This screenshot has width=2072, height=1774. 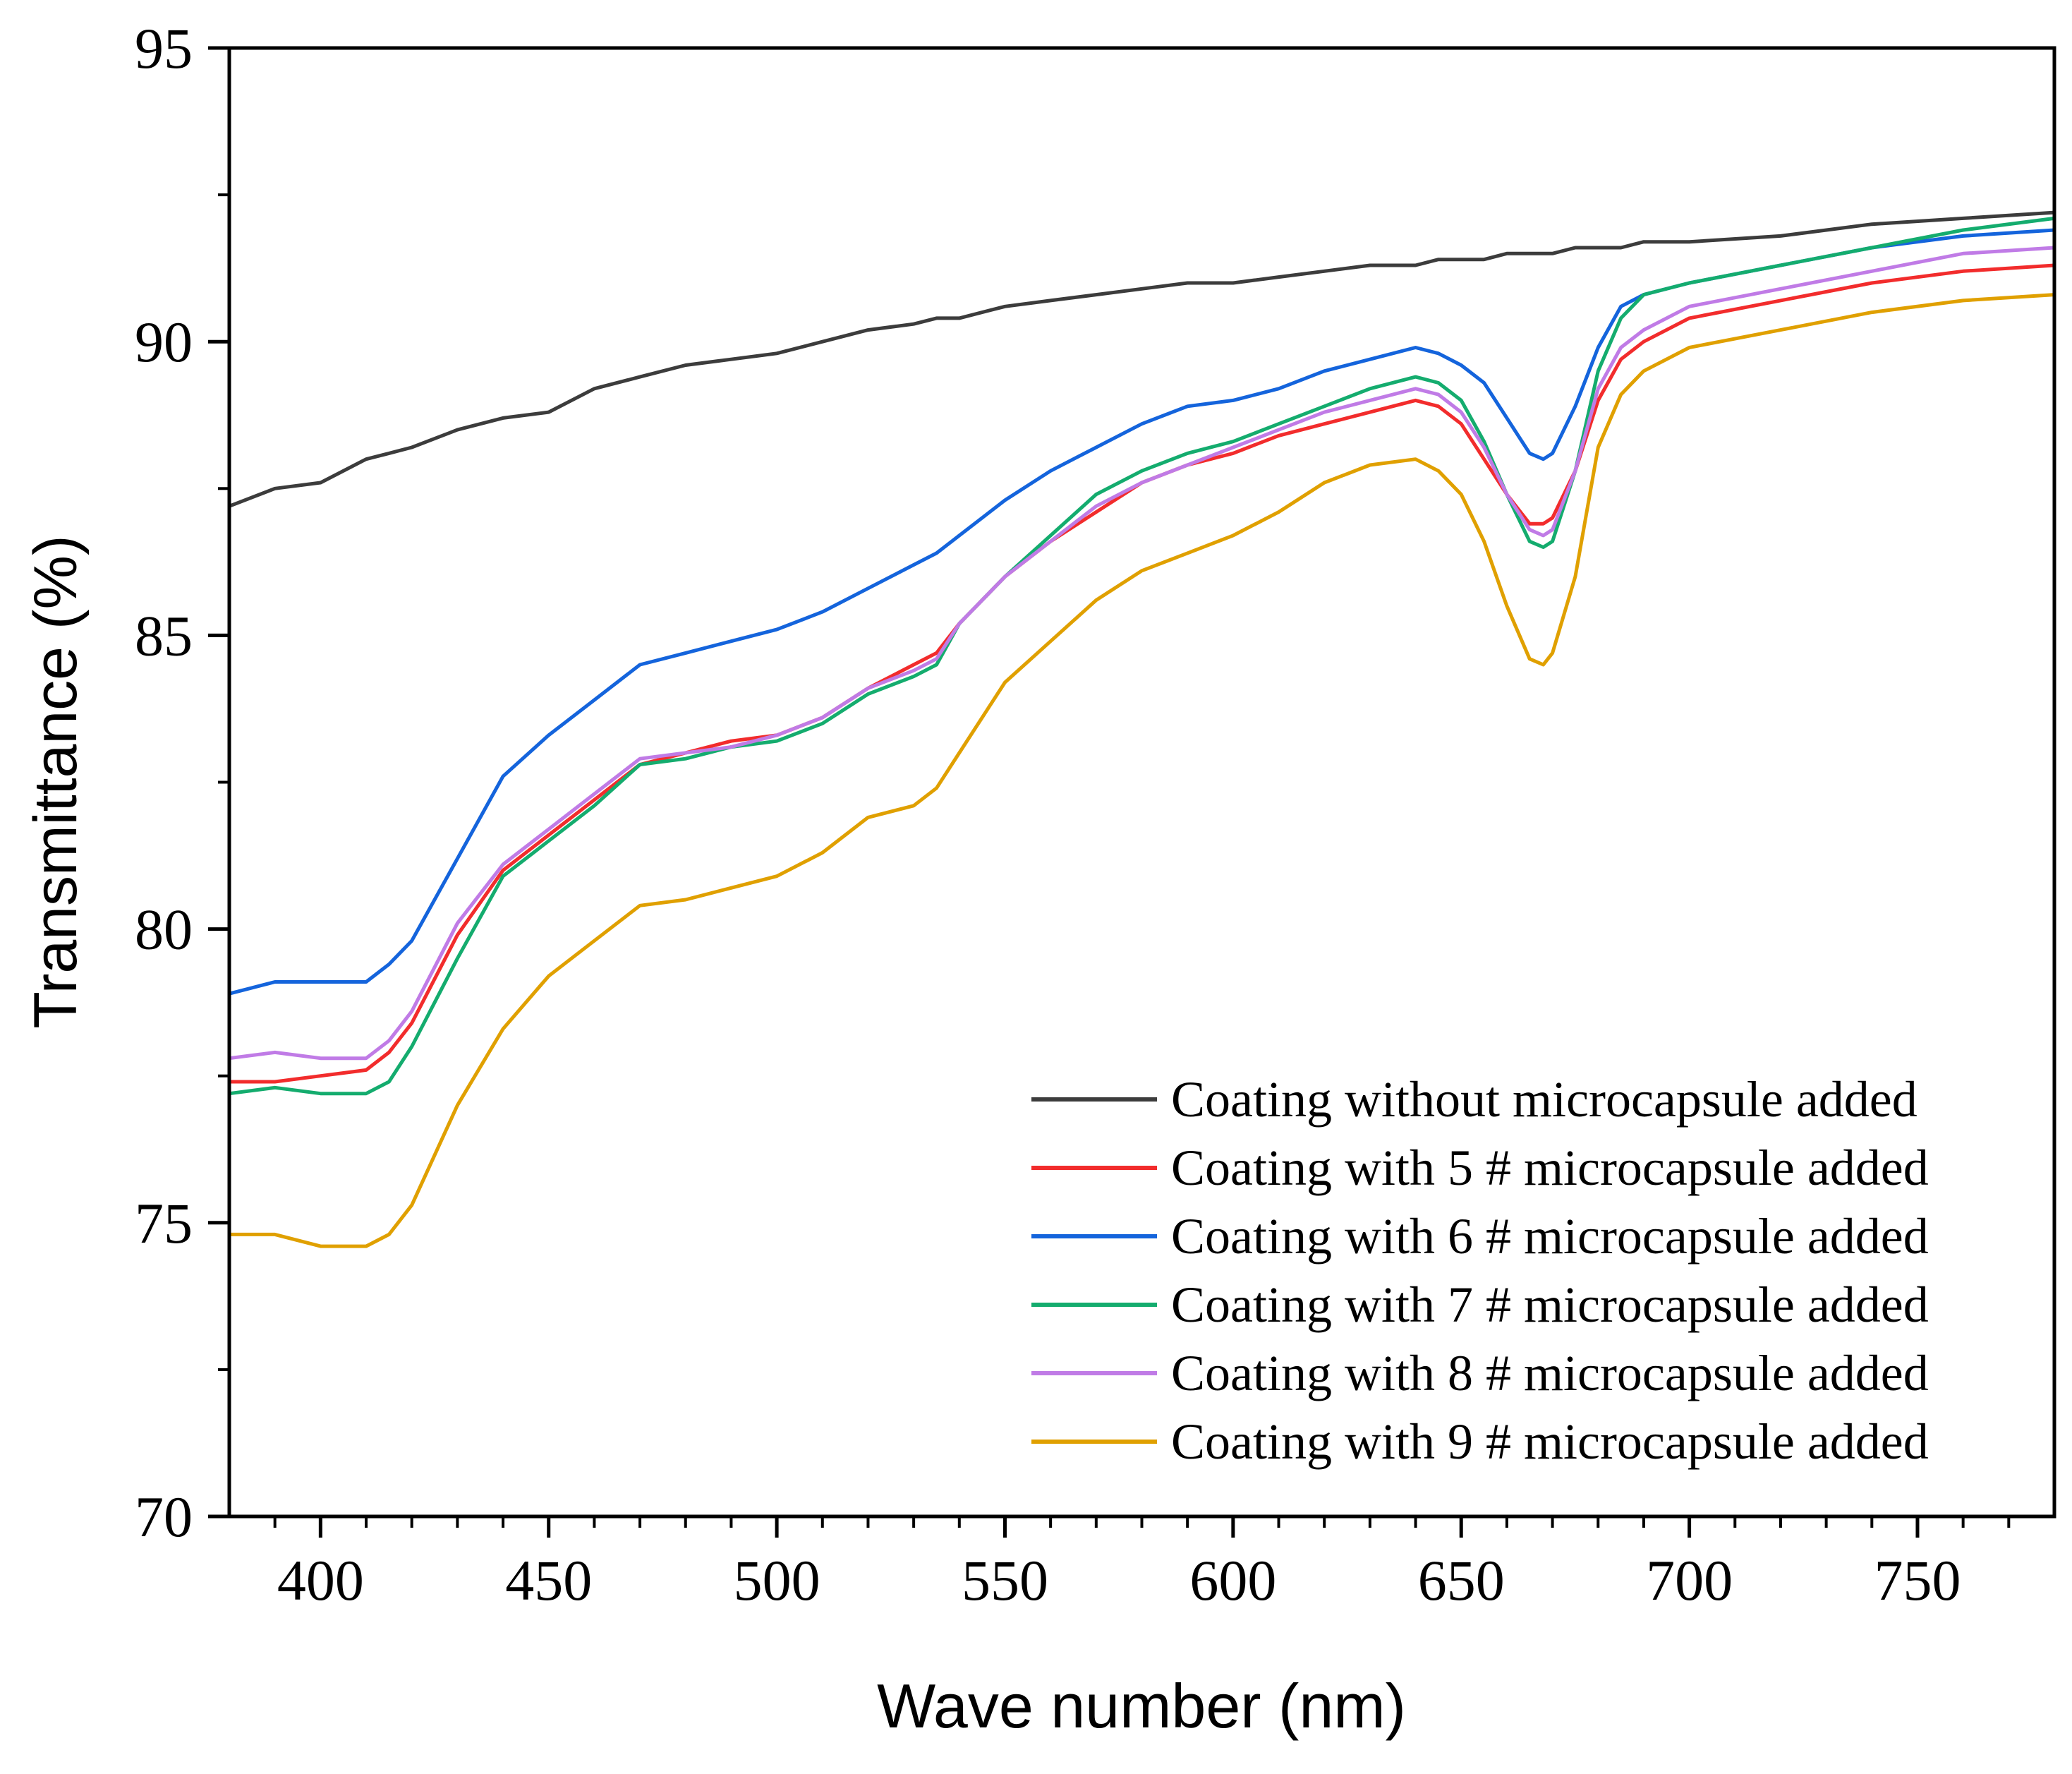 What do you see at coordinates (164, 635) in the screenshot?
I see `y-tick-label: 85` at bounding box center [164, 635].